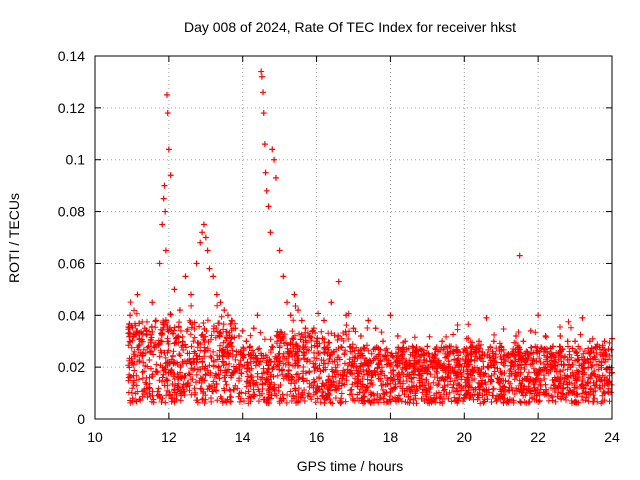  I want to click on y-tick-label: 0.1, so click(76, 160).